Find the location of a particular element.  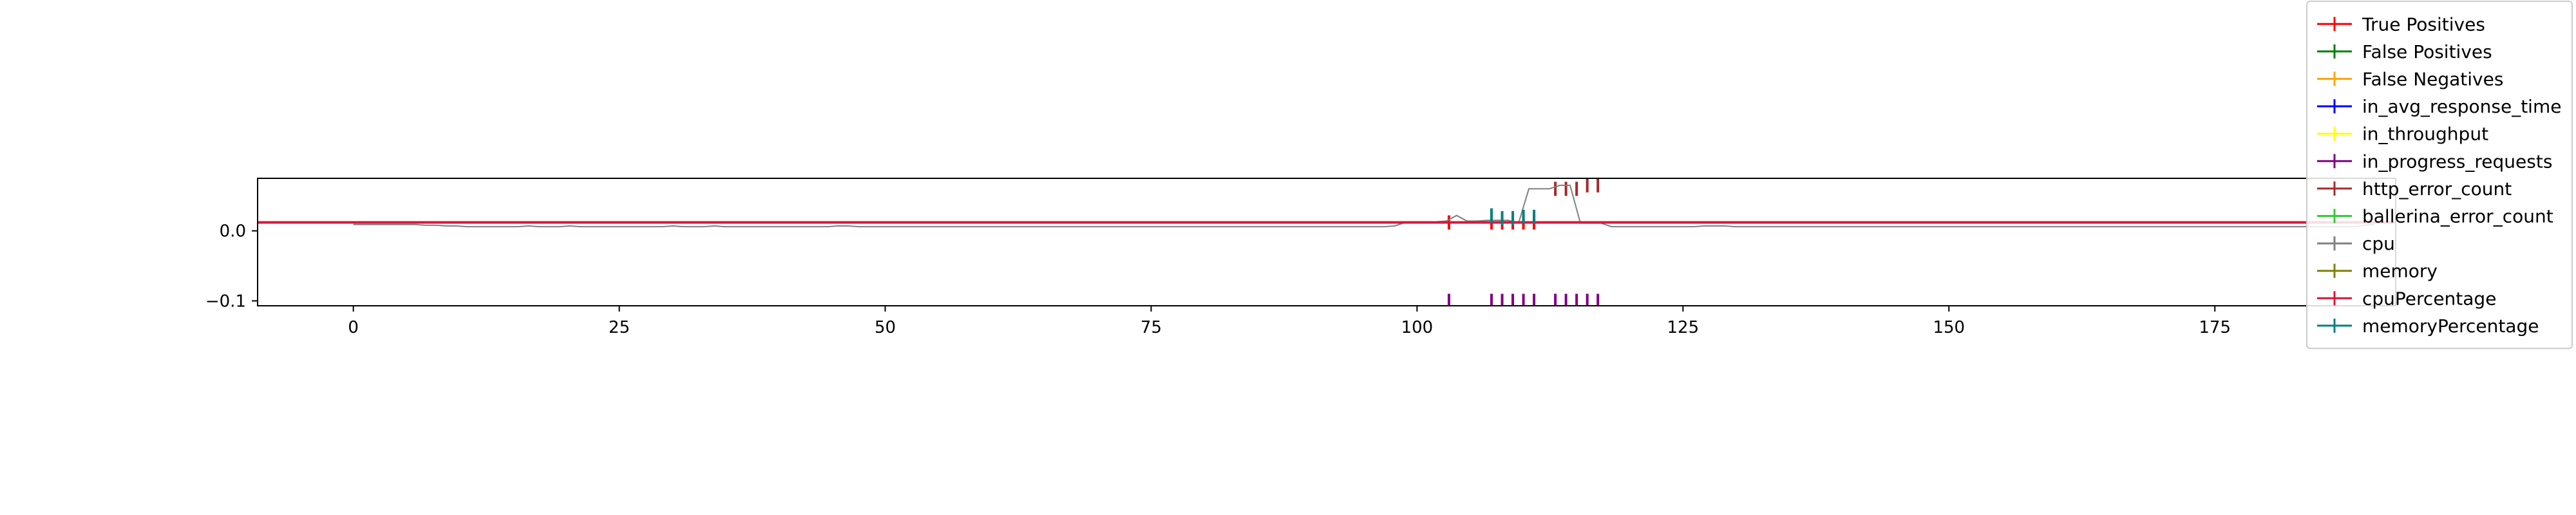

legend-frame is located at coordinates (2439, 175).